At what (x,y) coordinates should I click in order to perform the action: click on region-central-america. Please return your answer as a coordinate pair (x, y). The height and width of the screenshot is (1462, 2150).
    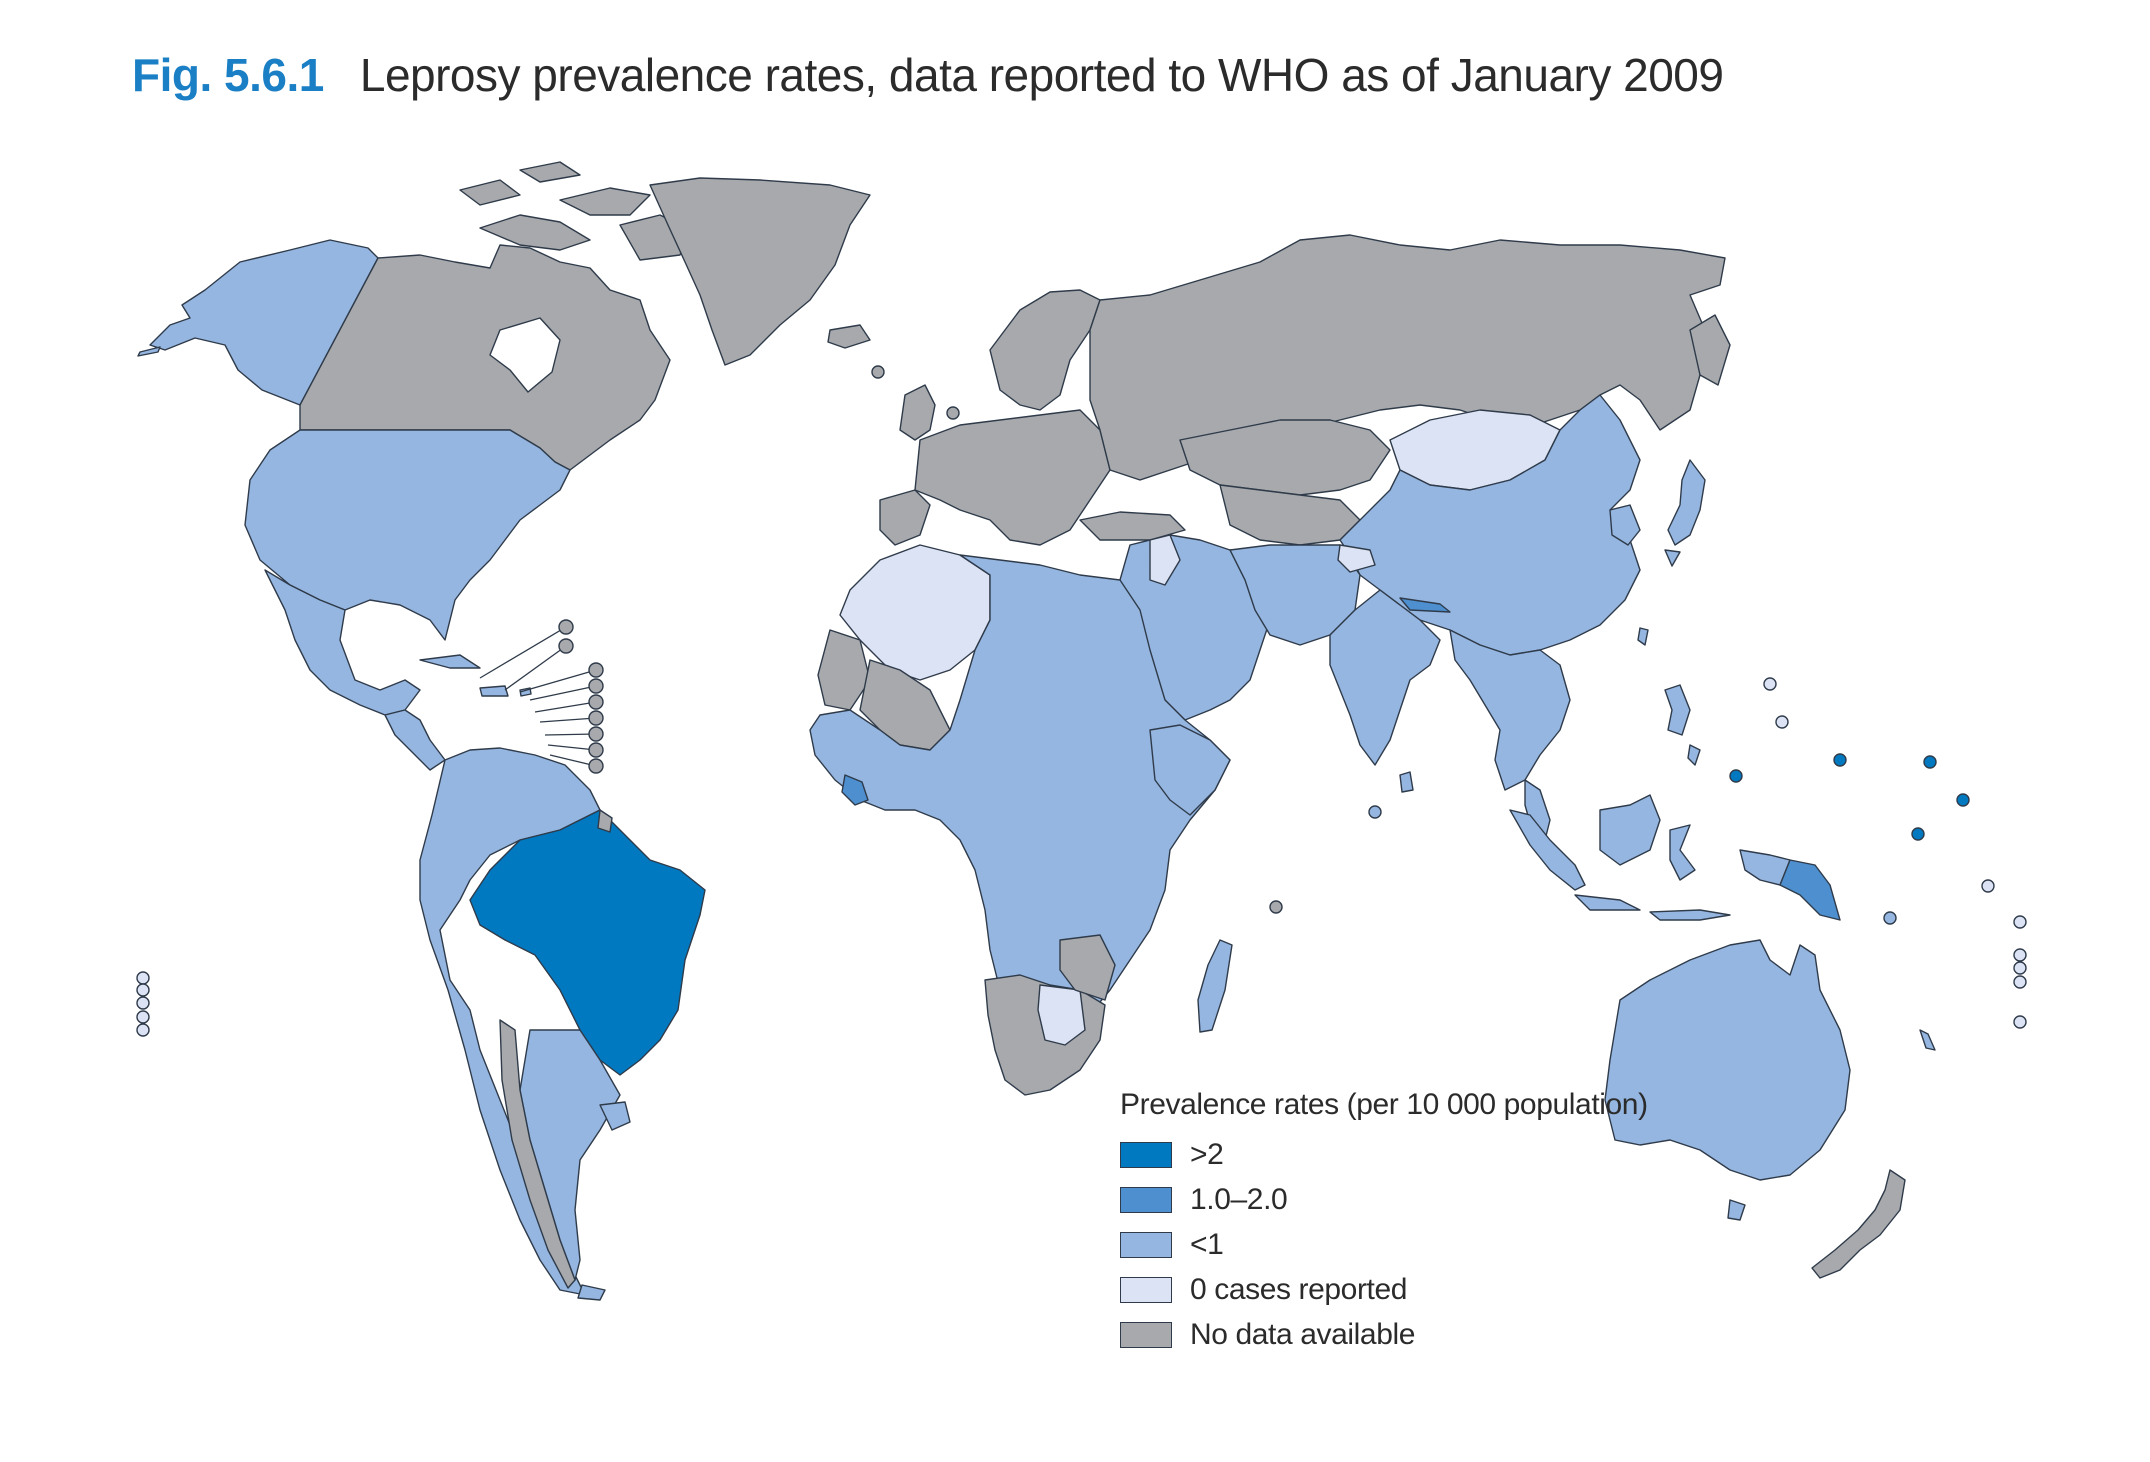
    Looking at the image, I should click on (415, 740).